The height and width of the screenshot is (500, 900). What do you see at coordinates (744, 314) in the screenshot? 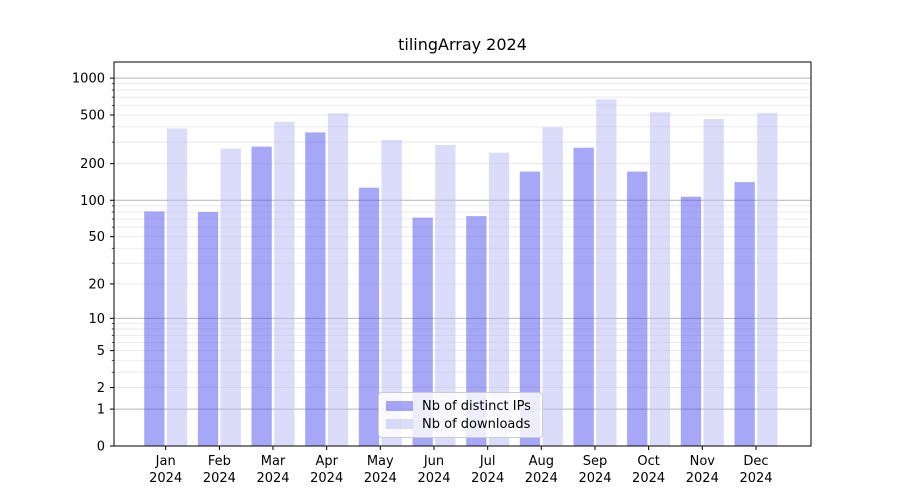
I see `bar-distinct-ips-dec` at bounding box center [744, 314].